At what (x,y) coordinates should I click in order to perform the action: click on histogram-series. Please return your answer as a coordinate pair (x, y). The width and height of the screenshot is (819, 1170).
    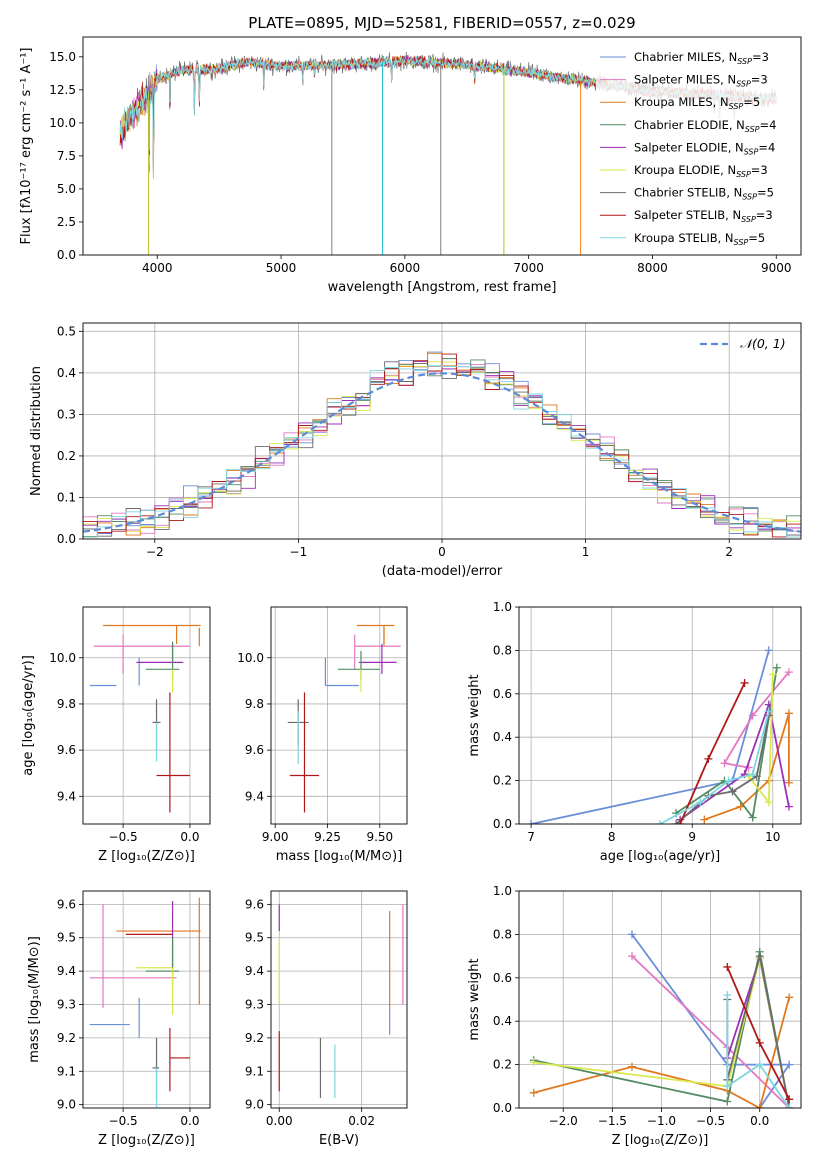
    Looking at the image, I should click on (442, 451).